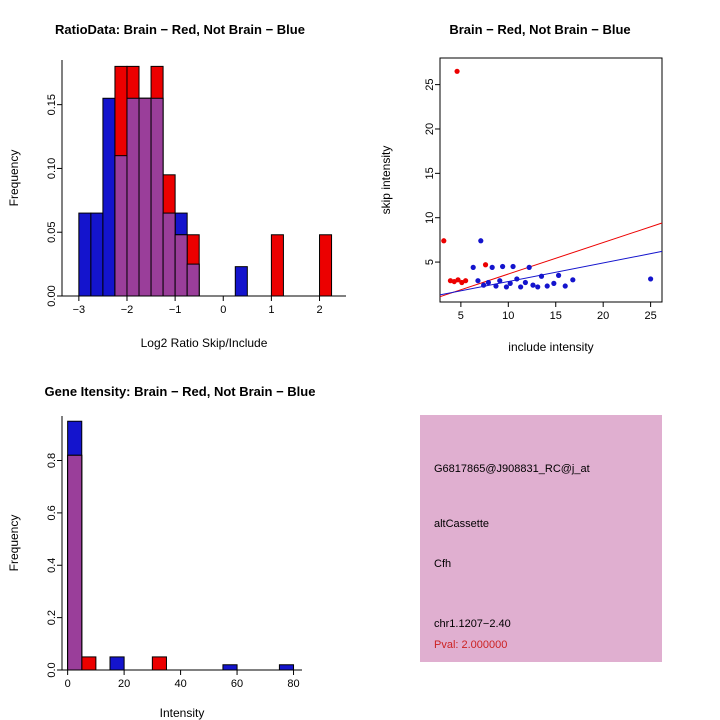  What do you see at coordinates (52, 617) in the screenshot?
I see `svg-text: 0.2` at bounding box center [52, 617].